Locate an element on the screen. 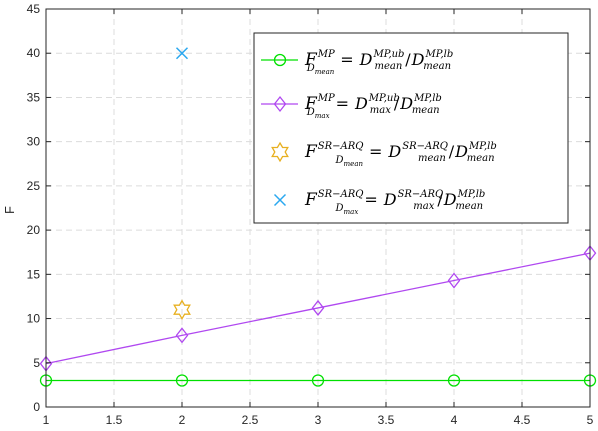 The height and width of the screenshot is (431, 598). y-tick-label: 0 is located at coordinates (36, 407).